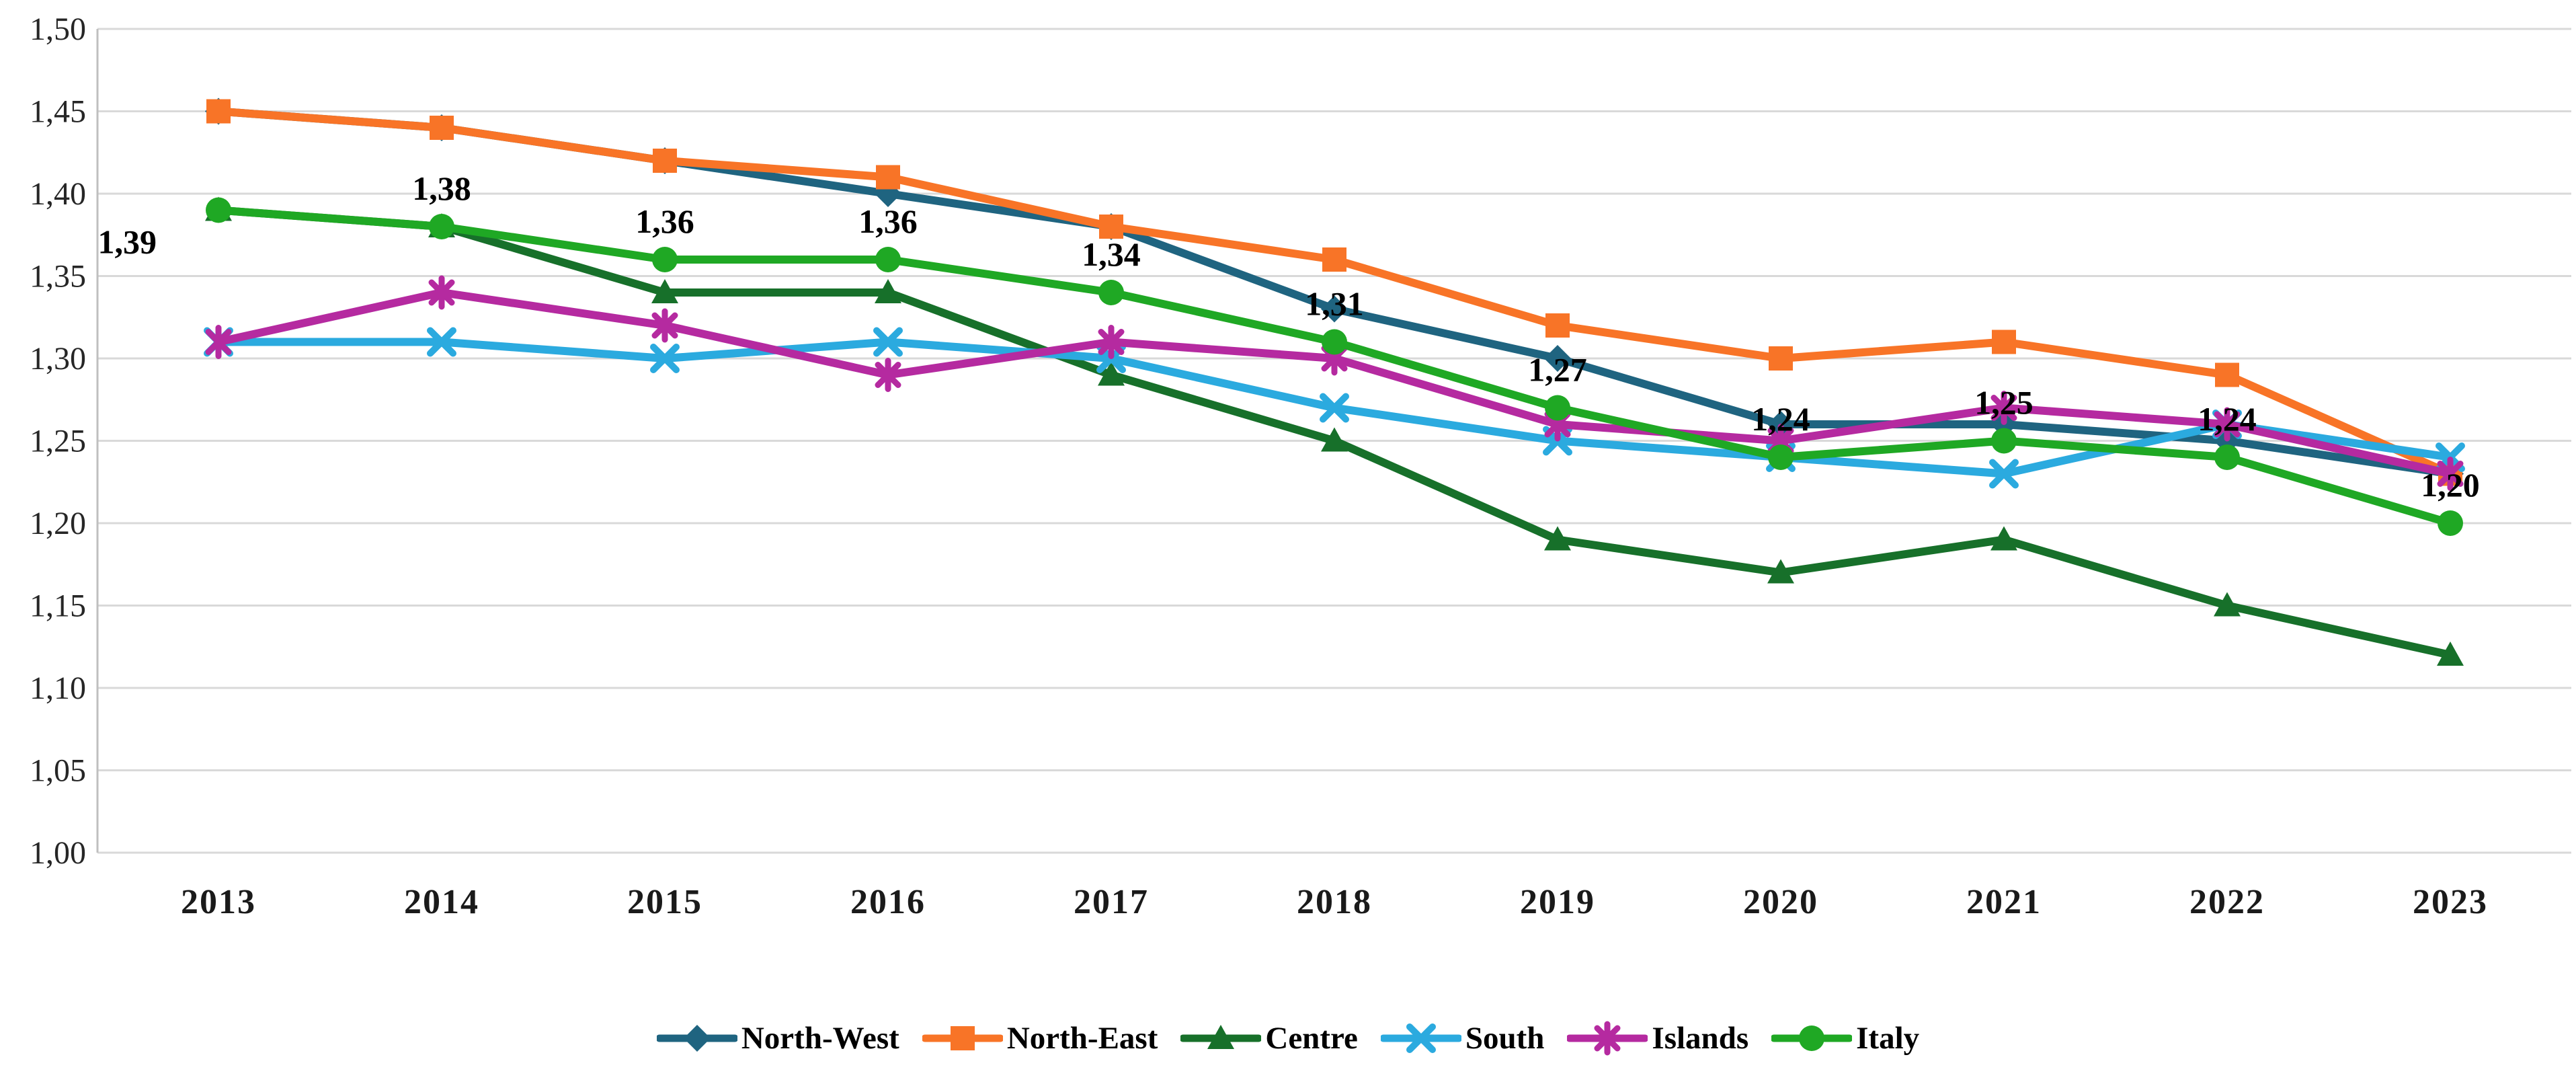  Describe the element at coordinates (441, 902) in the screenshot. I see `x-tick-label: 2014` at that location.